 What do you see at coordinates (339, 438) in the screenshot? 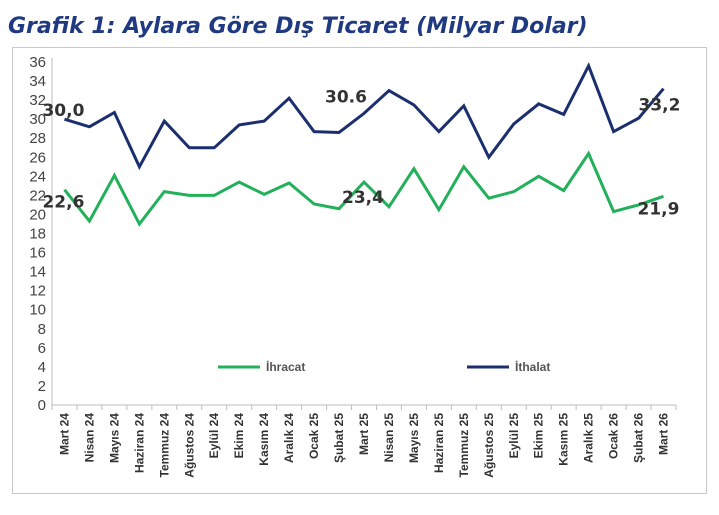
I see `x-tick-label: Şubat 25` at bounding box center [339, 438].